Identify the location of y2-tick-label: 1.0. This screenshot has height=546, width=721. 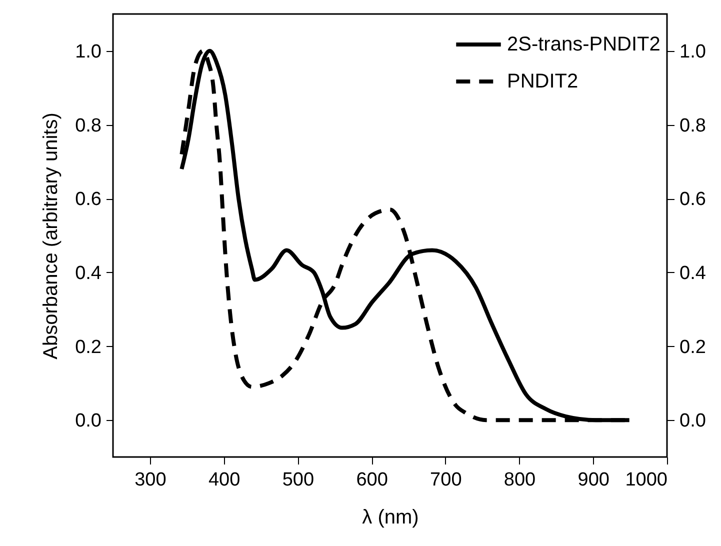
(693, 51).